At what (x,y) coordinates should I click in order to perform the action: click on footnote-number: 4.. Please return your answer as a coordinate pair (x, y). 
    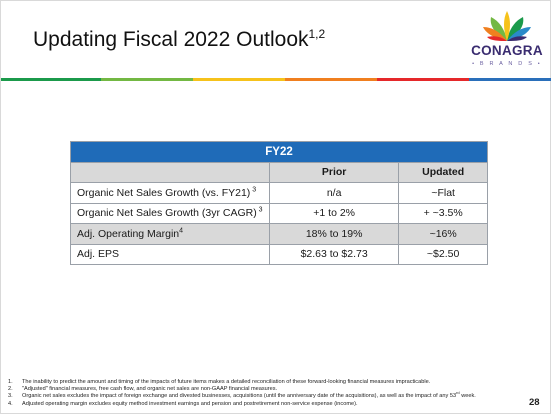
    Looking at the image, I should click on (10, 403).